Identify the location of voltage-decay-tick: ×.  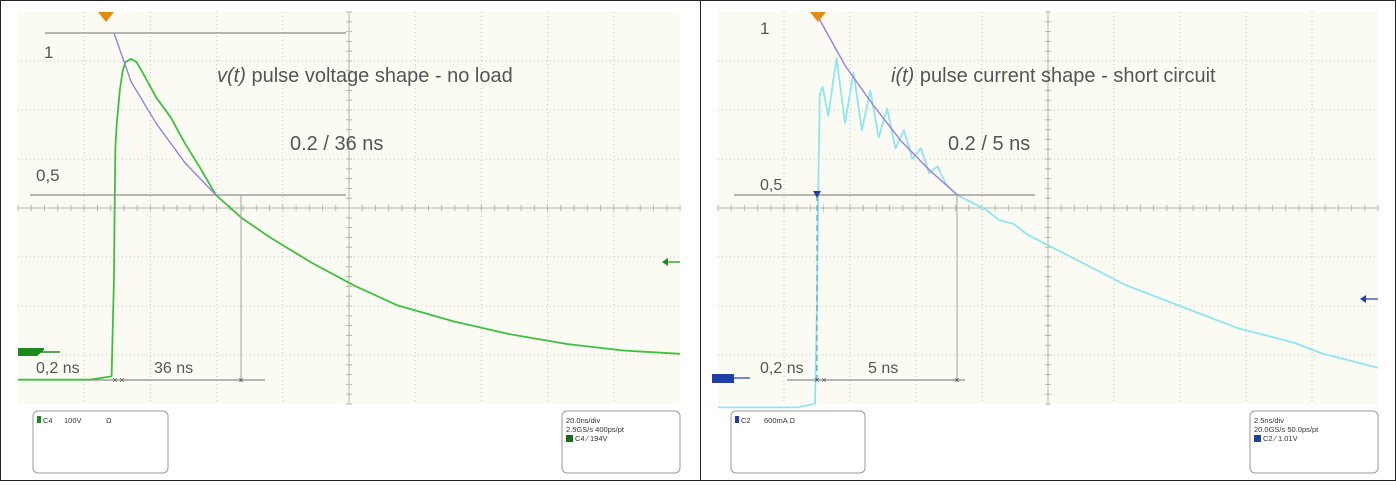
(240, 380).